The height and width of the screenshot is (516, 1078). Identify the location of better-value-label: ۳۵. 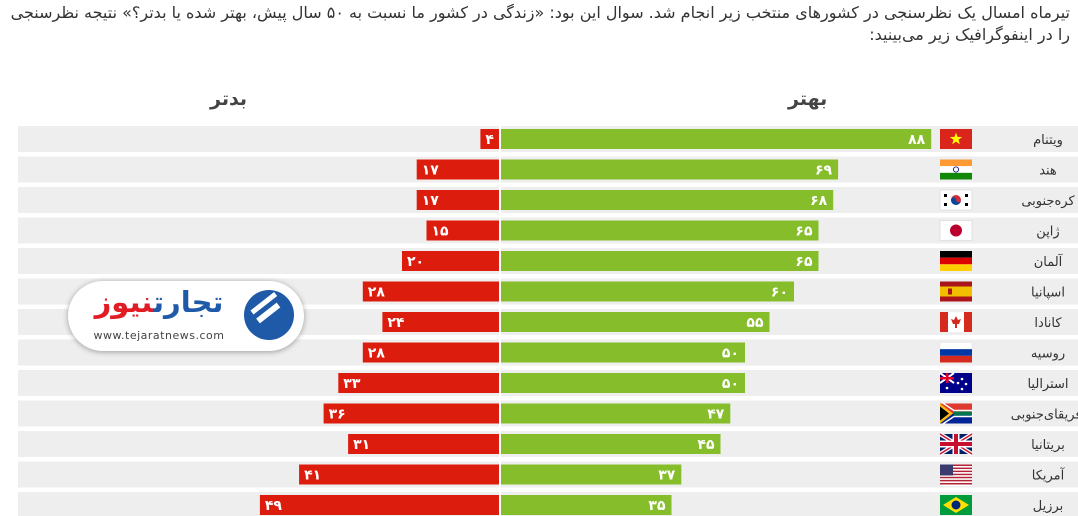
(657, 506).